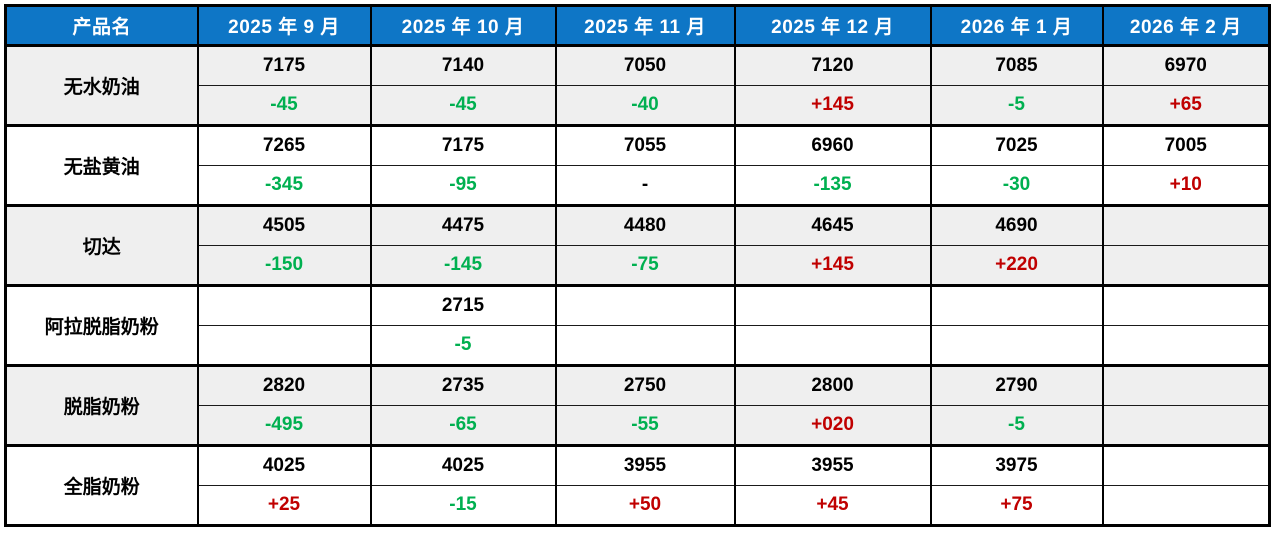 Image resolution: width=1275 pixels, height=541 pixels. Describe the element at coordinates (1016, 186) in the screenshot. I see `change-cell: -30` at that location.